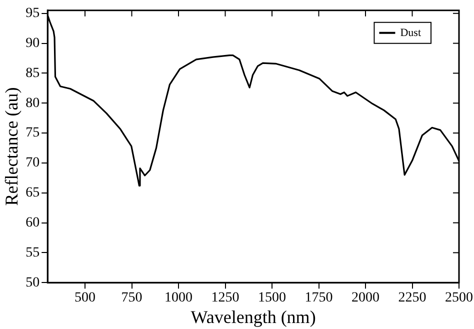 This screenshot has height=329, width=474. What do you see at coordinates (131, 298) in the screenshot?
I see `x-tick-label: 750` at bounding box center [131, 298].